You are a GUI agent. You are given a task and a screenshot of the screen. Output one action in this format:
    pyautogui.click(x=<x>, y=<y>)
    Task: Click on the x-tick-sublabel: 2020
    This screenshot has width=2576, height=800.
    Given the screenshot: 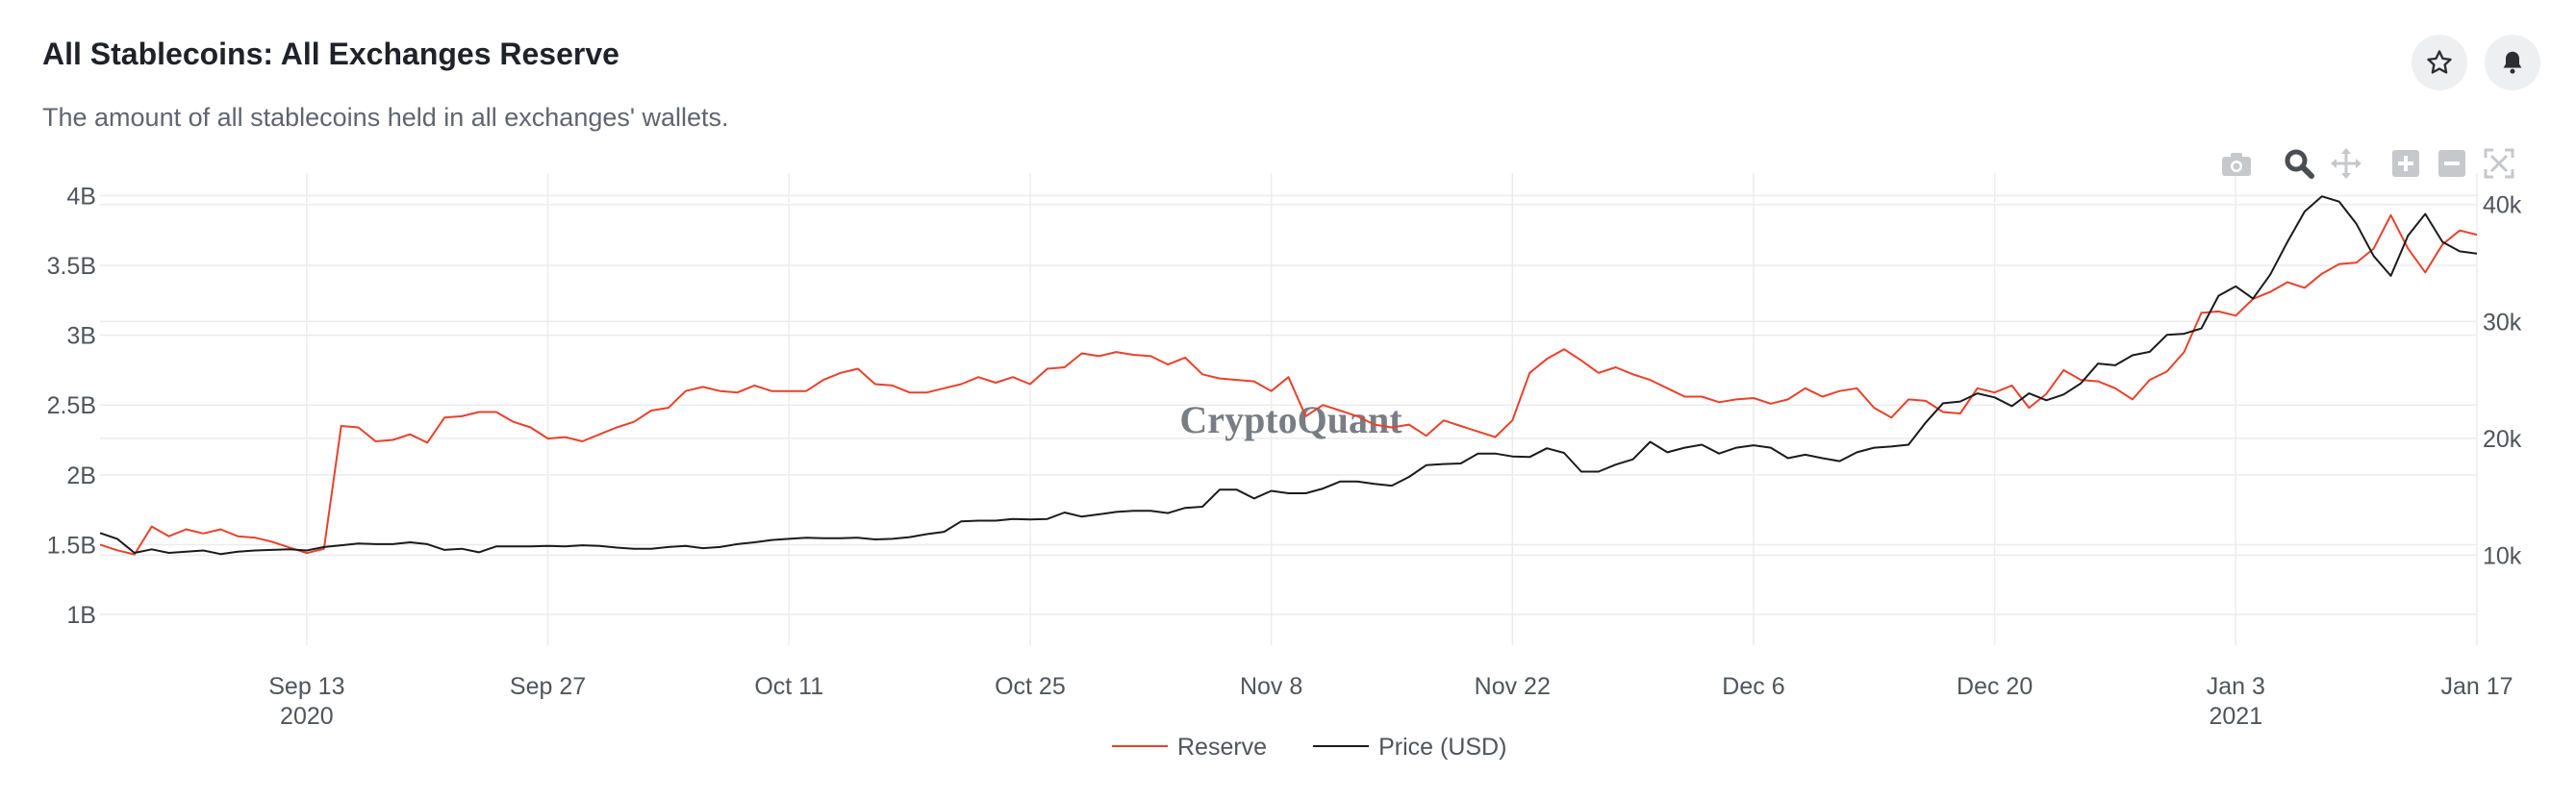 What is the action you would take?
    pyautogui.click(x=307, y=717)
    